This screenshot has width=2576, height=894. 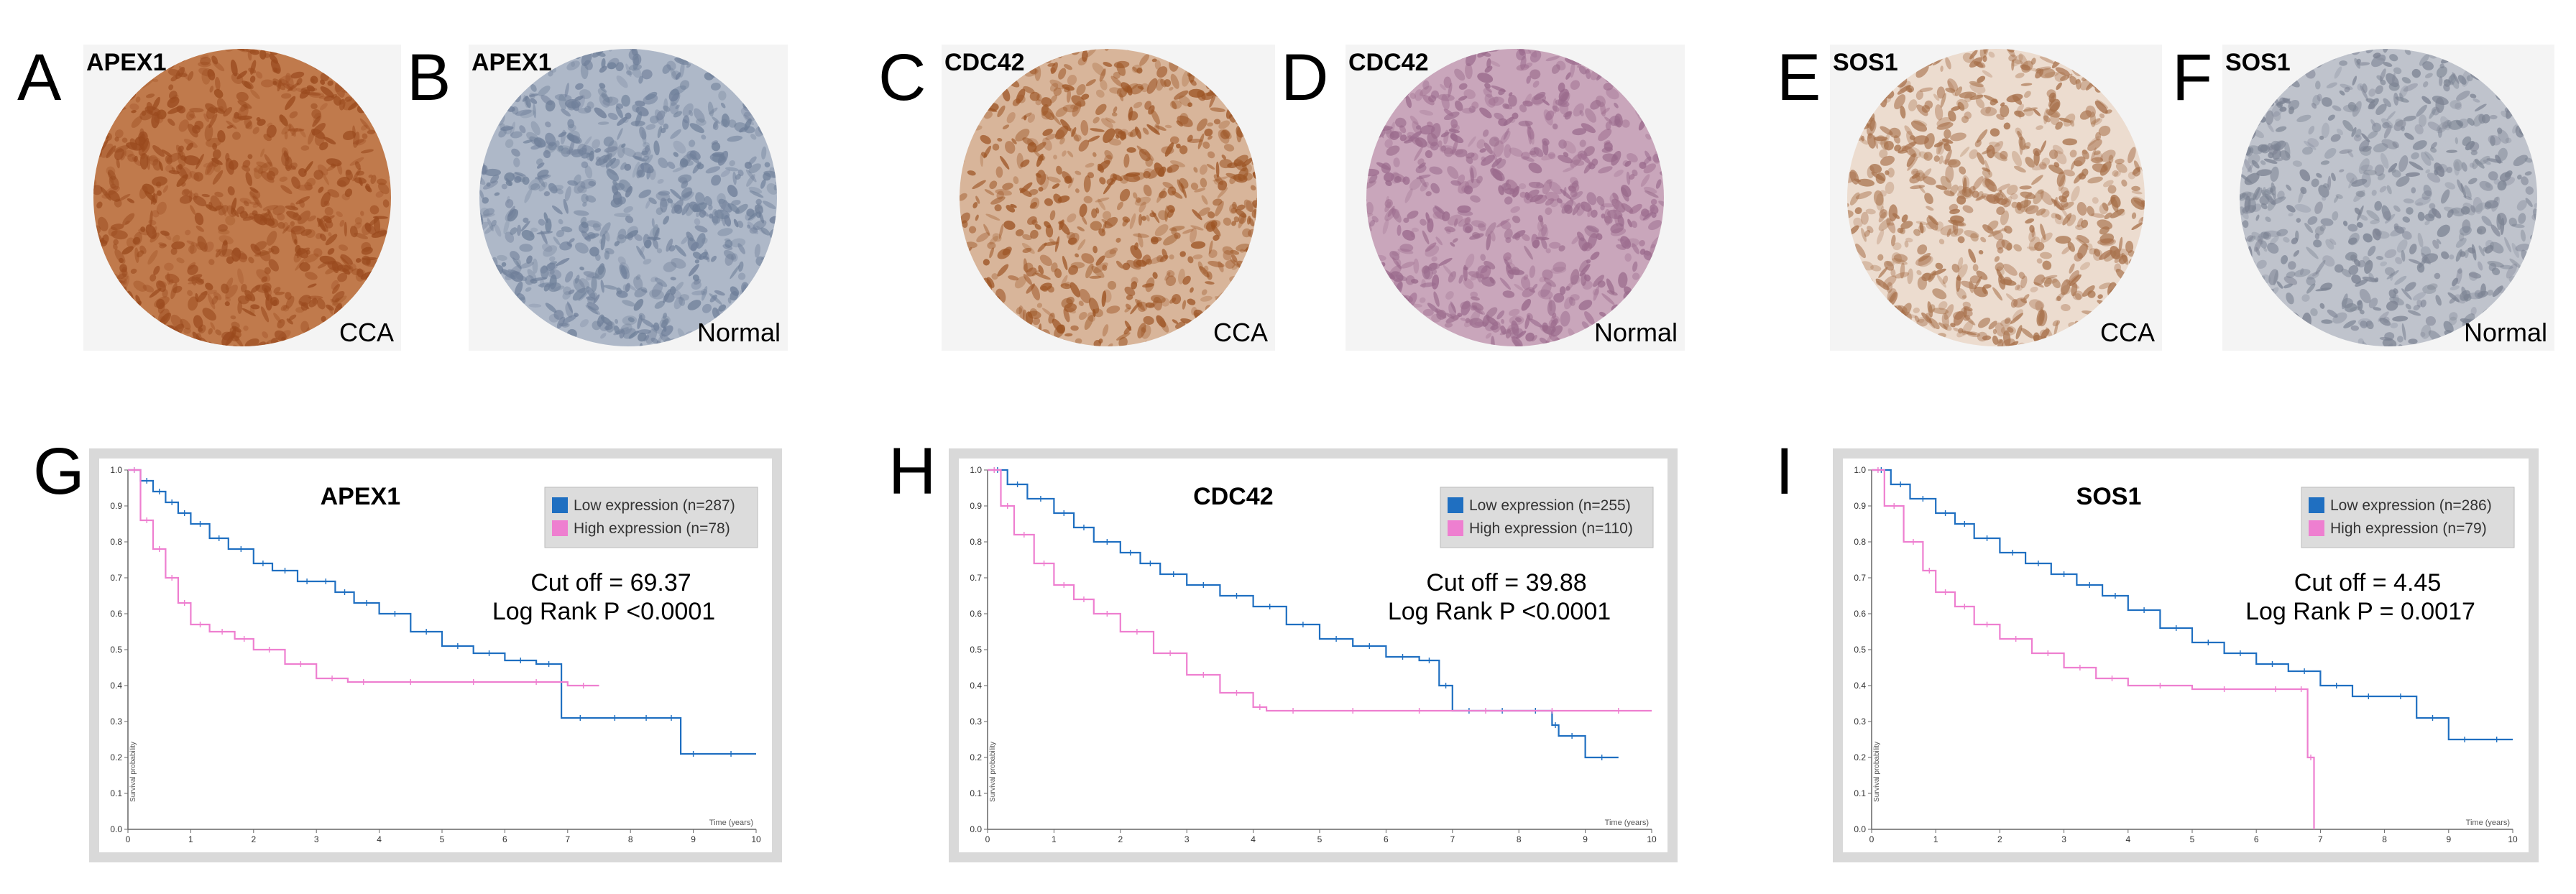 What do you see at coordinates (242, 198) in the screenshot?
I see `ihc-image-a: APEX1 CCA` at bounding box center [242, 198].